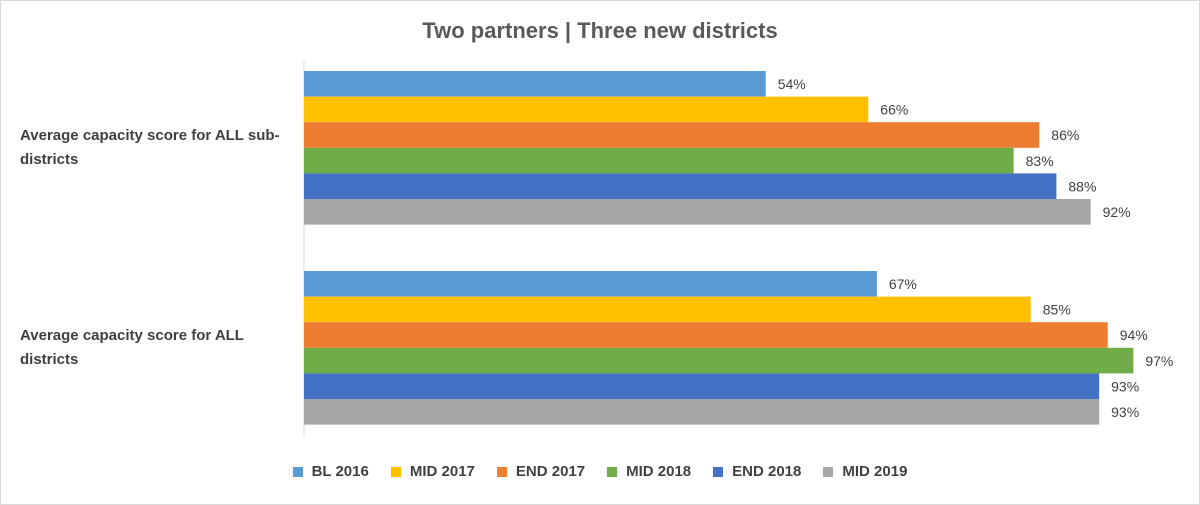 This screenshot has height=505, width=1200. What do you see at coordinates (1159, 361) in the screenshot?
I see `data-label: 97%` at bounding box center [1159, 361].